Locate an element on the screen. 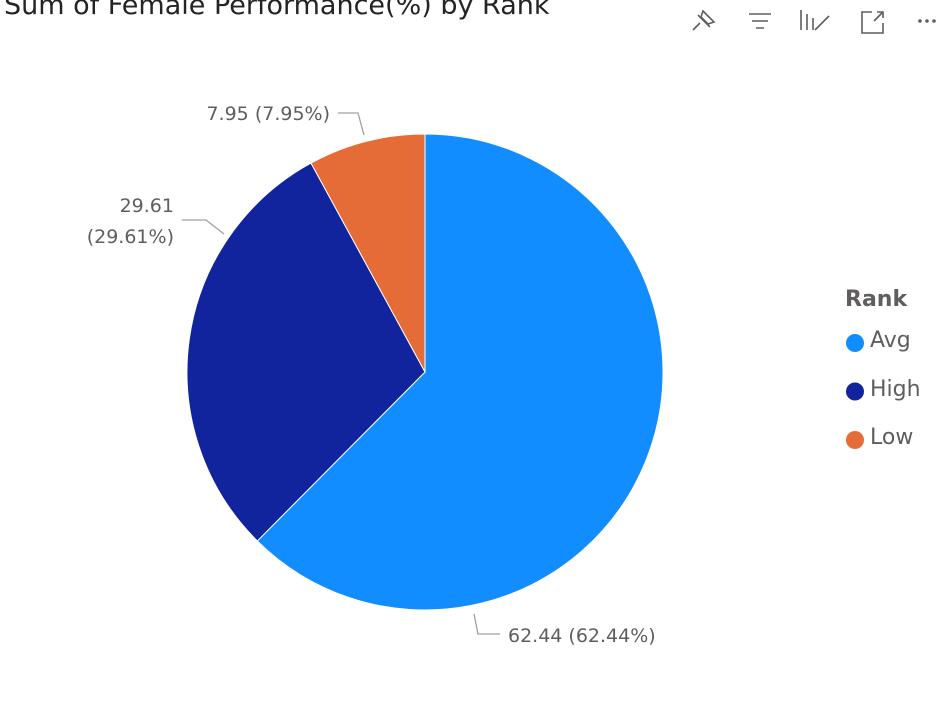  filter-icon is located at coordinates (760, 21).